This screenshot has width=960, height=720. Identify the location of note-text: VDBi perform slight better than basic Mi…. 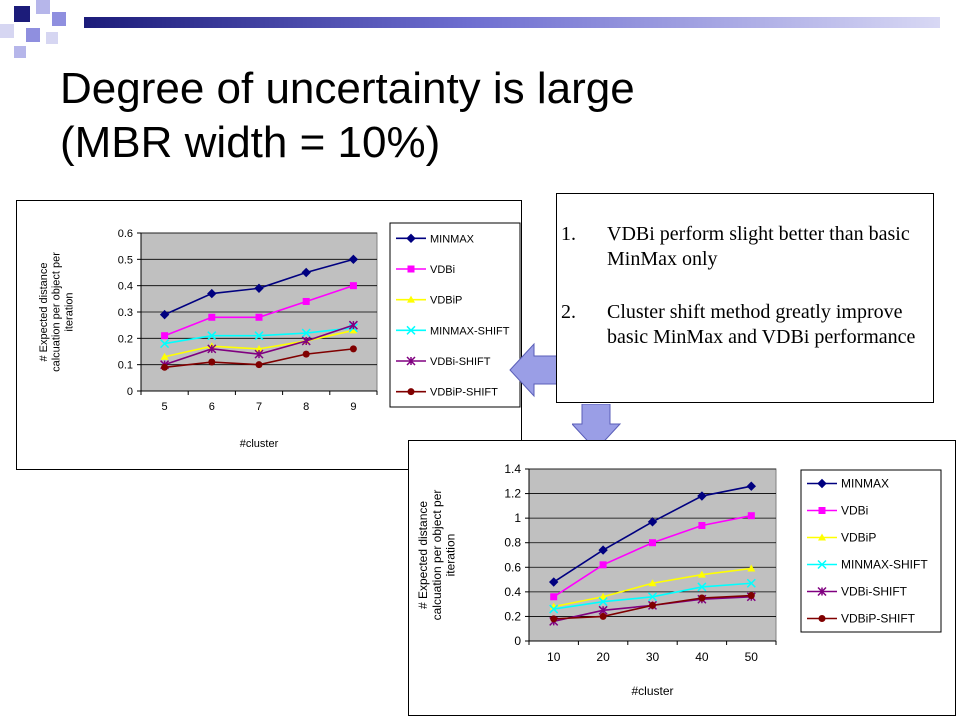
(758, 246).